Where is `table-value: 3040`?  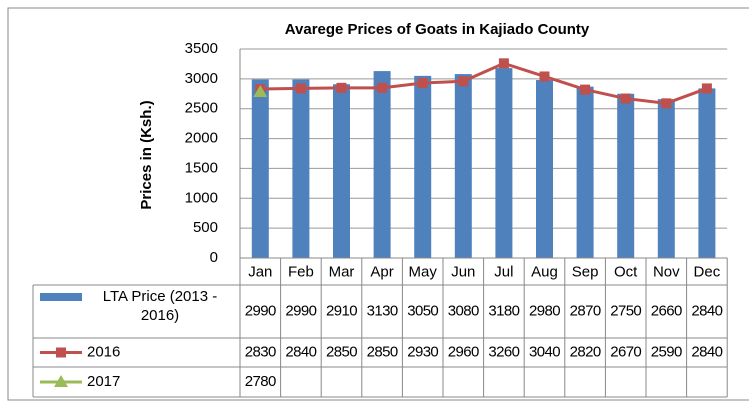
table-value: 3040 is located at coordinates (544, 351).